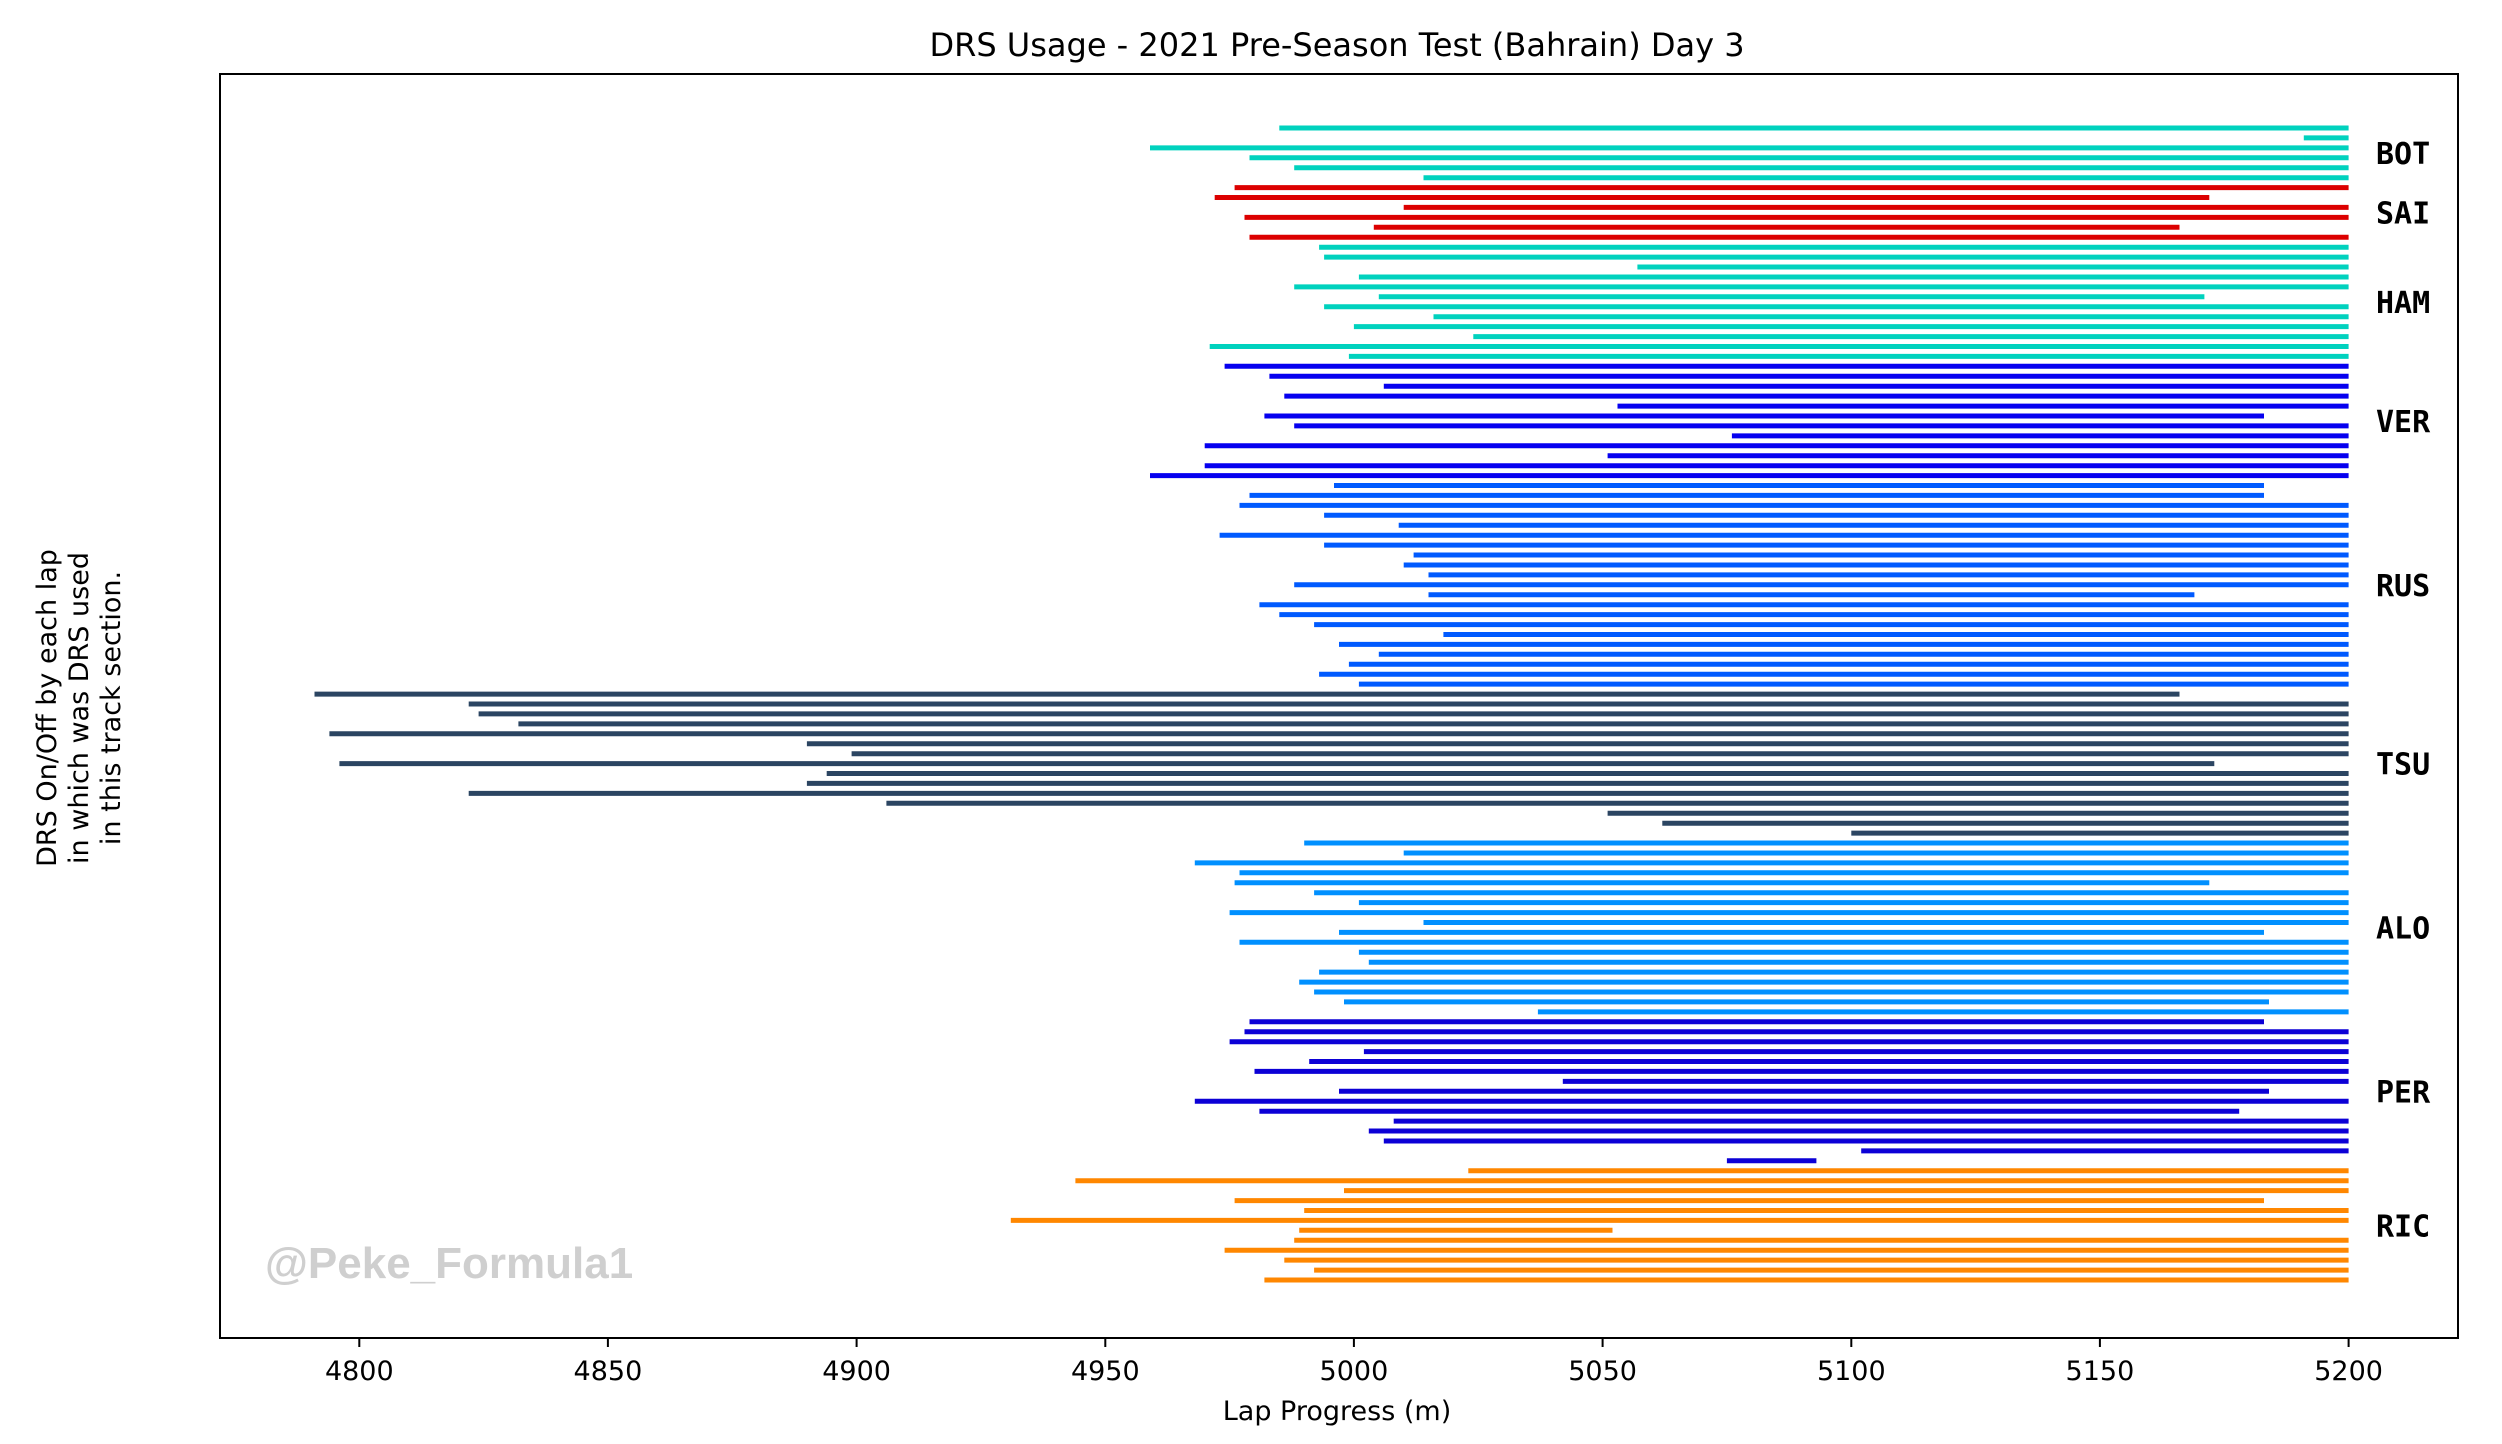 This screenshot has height=1444, width=2502. I want to click on driver-label-per: PER, so click(2403, 1092).